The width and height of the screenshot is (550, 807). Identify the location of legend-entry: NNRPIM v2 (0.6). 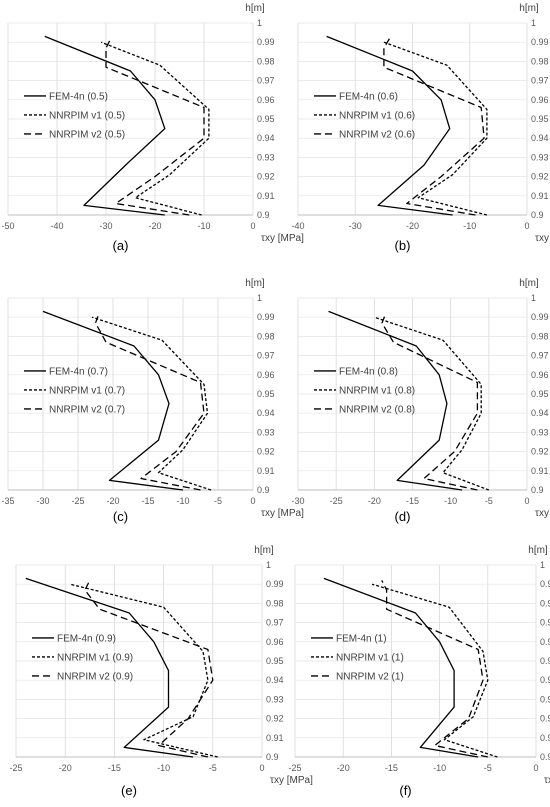
(377, 134).